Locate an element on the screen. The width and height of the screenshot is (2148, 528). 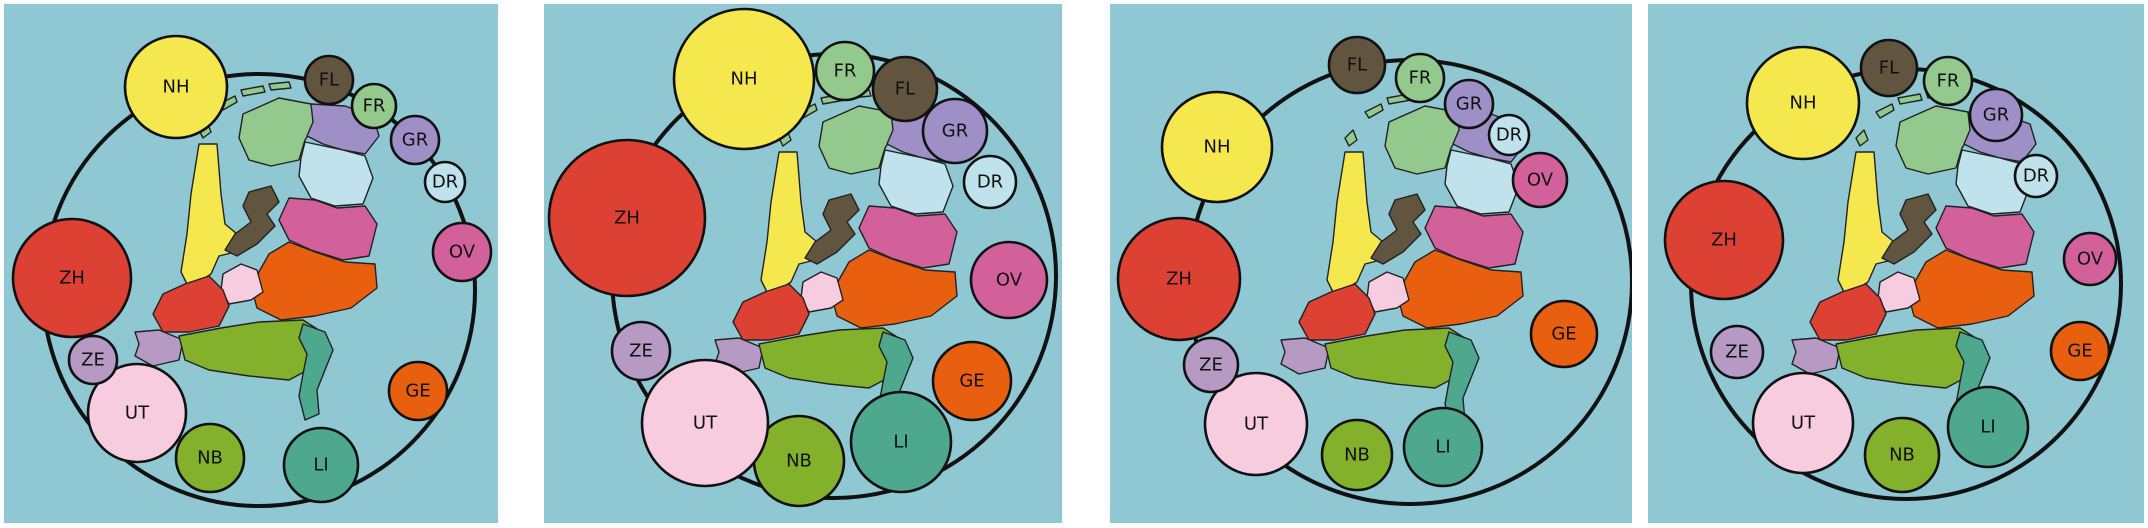
province-label-nh: NH is located at coordinates (1803, 103).